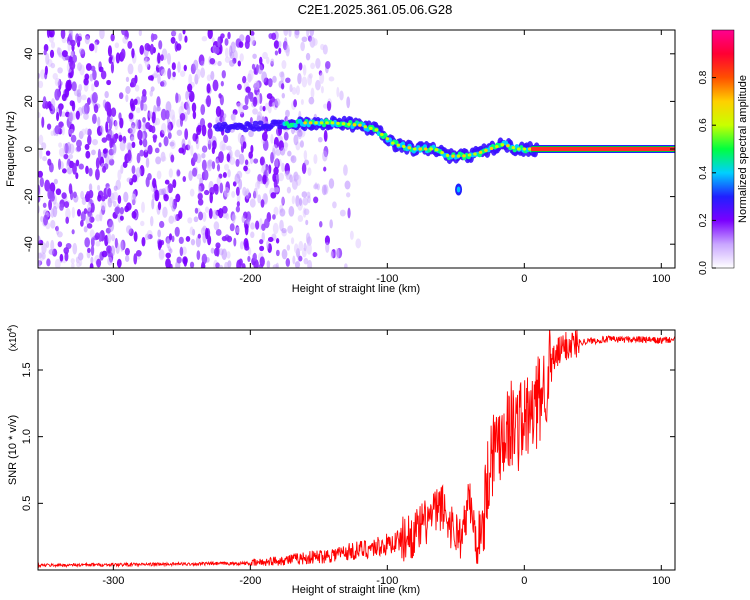 This screenshot has height=600, width=750. I want to click on colorbar-tick-label: 0.0, so click(703, 268).